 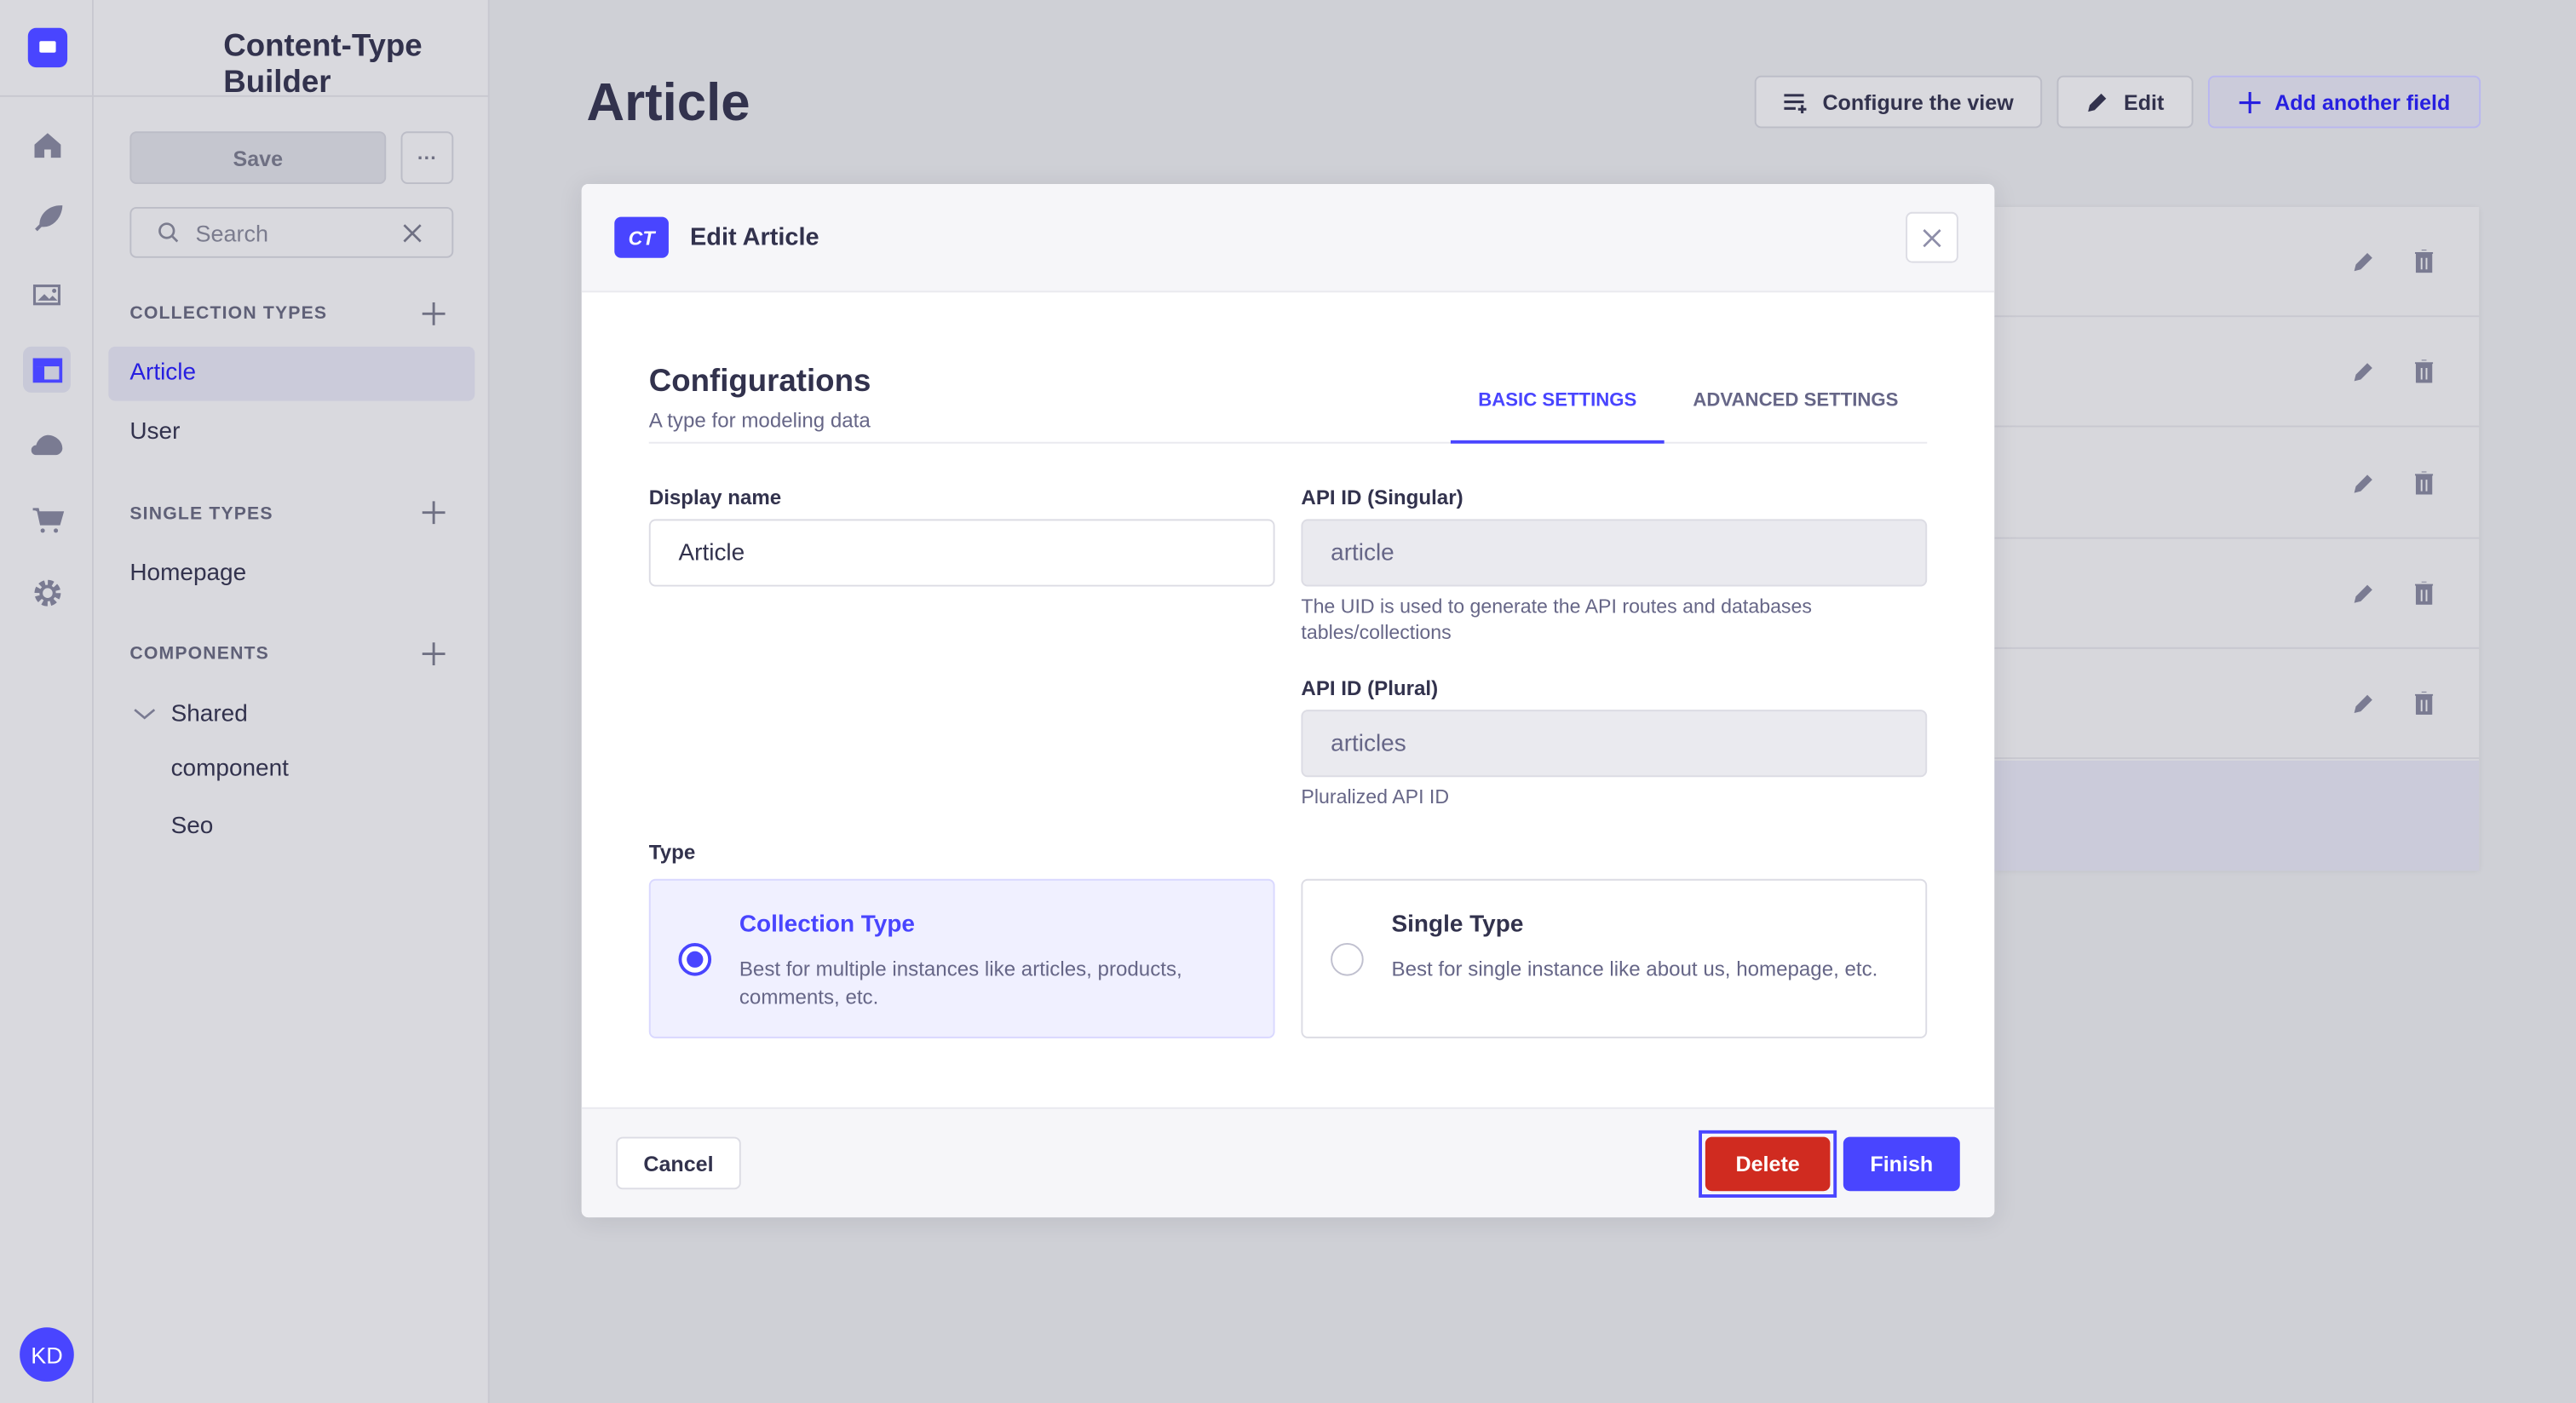 What do you see at coordinates (2144, 102) in the screenshot?
I see `edit-label: Edit` at bounding box center [2144, 102].